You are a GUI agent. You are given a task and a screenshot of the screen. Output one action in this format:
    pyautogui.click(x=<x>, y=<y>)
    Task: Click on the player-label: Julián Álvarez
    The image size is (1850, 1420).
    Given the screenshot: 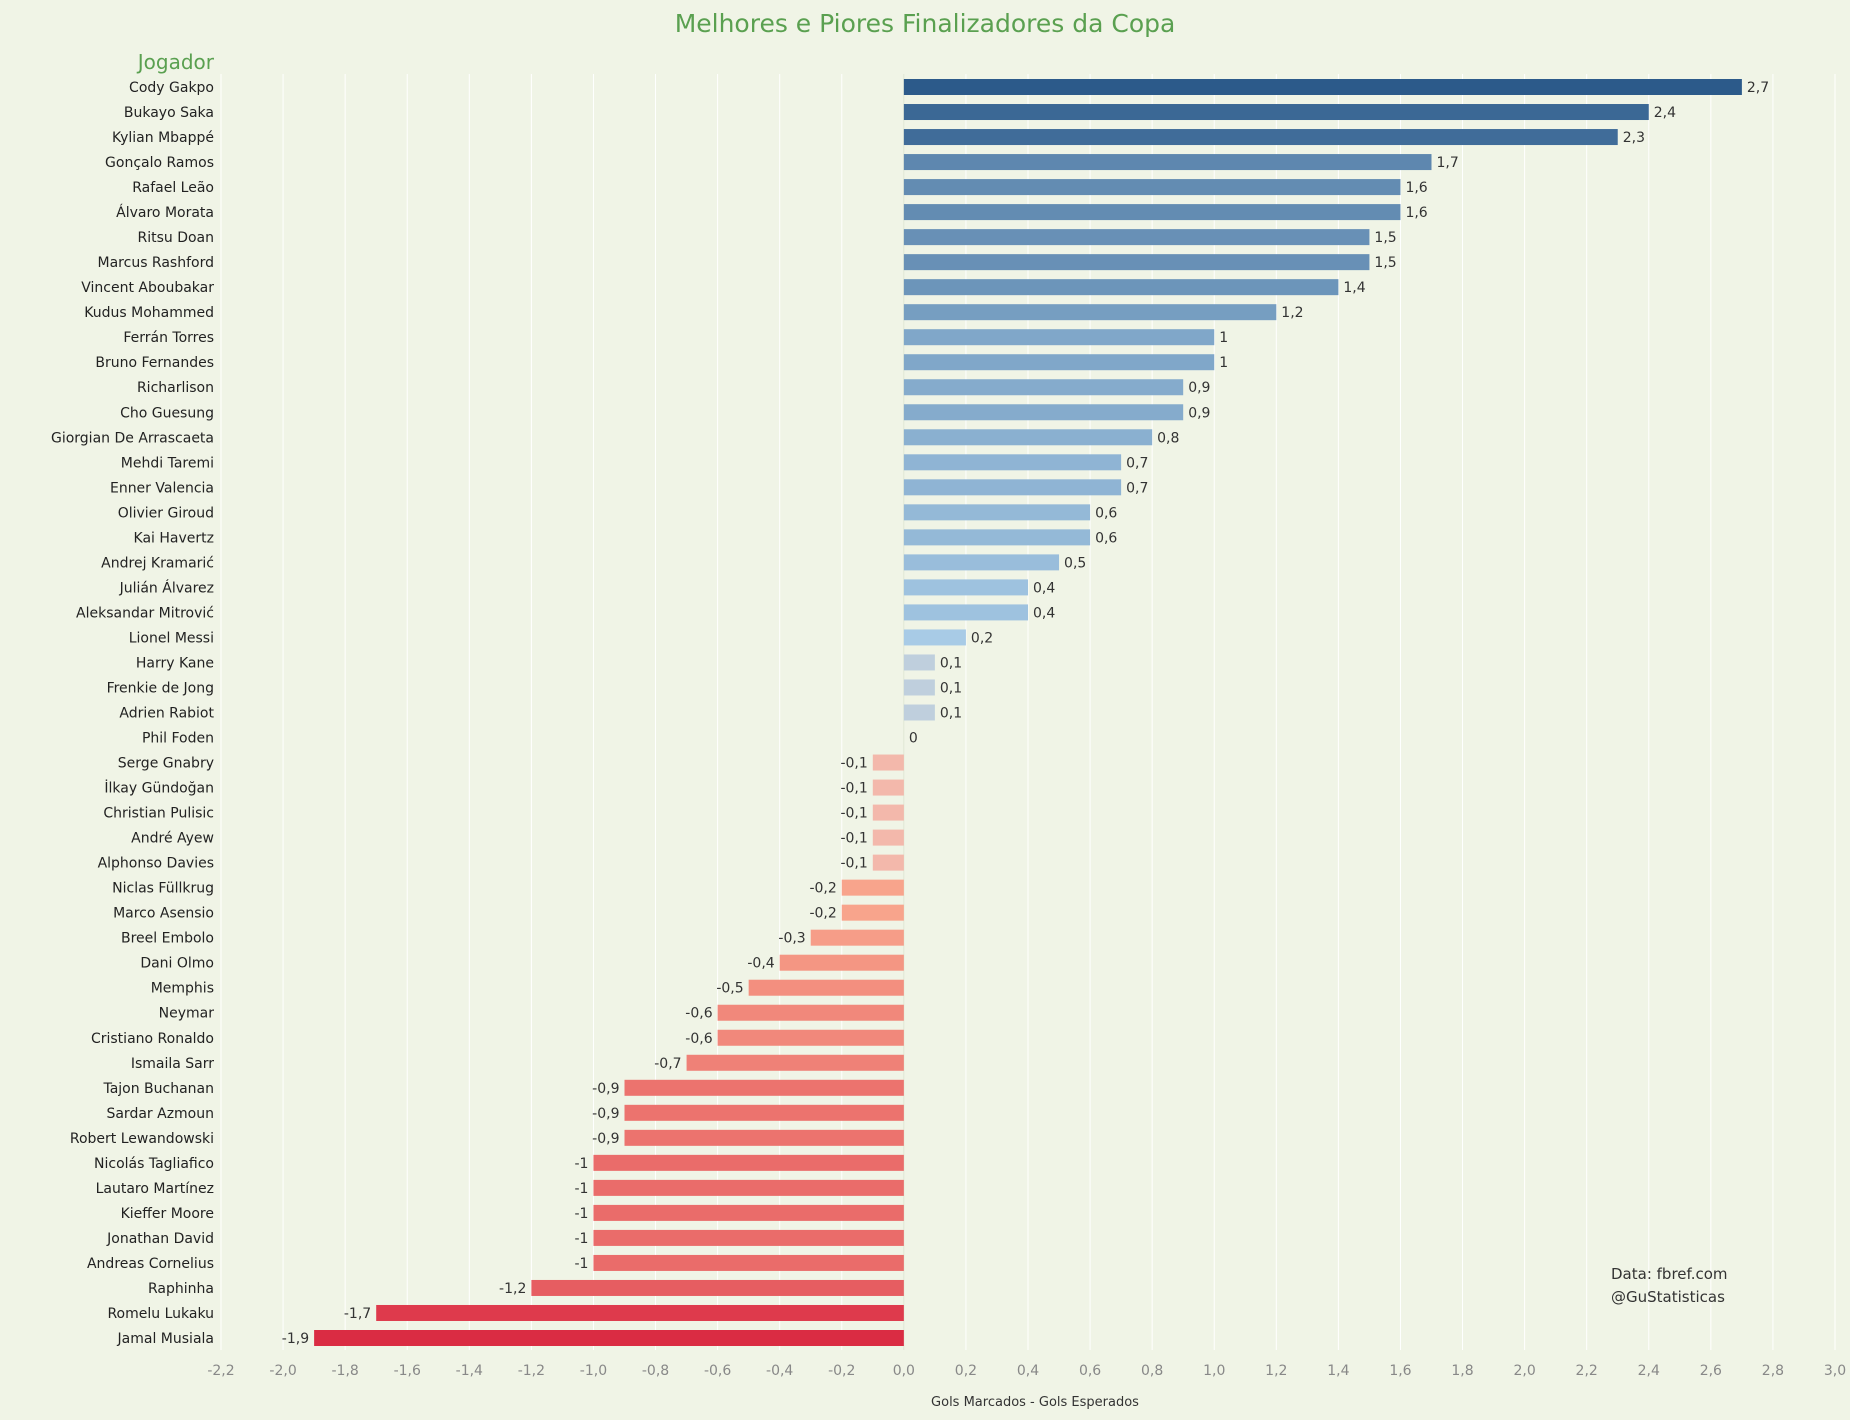 What is the action you would take?
    pyautogui.click(x=166, y=587)
    